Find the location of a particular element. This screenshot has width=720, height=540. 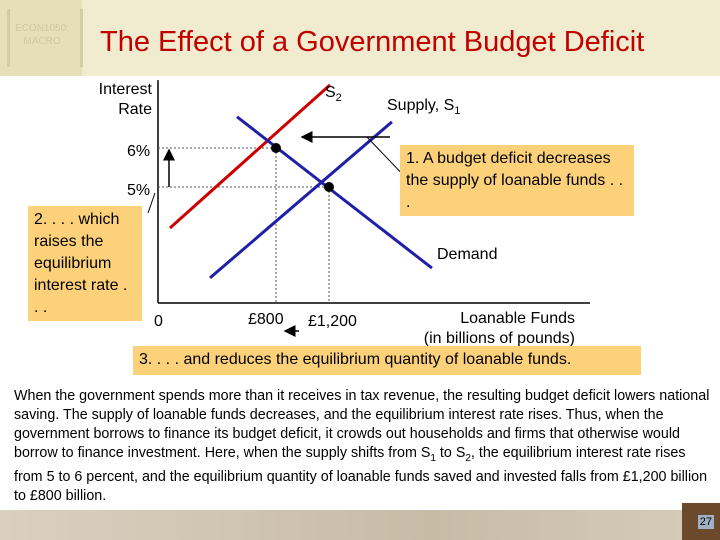

page-number: 27 is located at coordinates (705, 522).